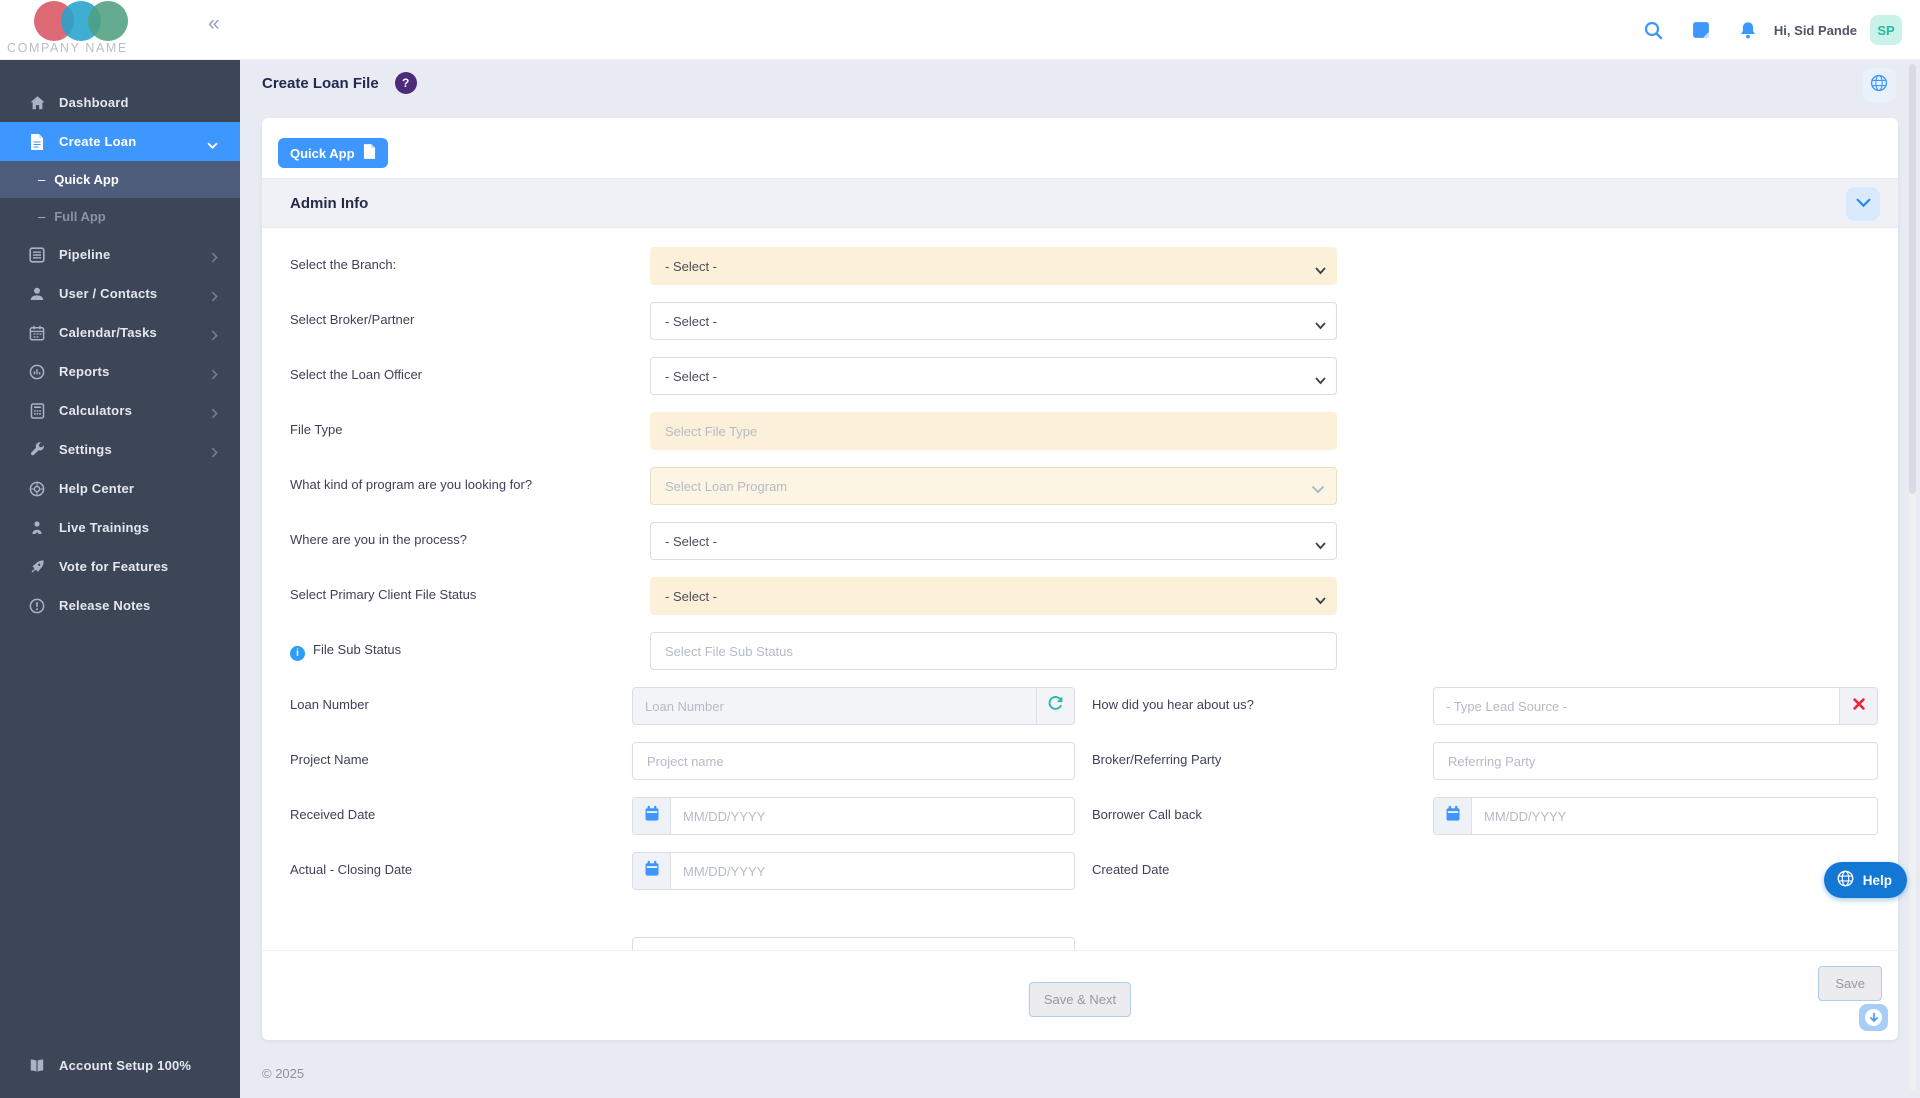  What do you see at coordinates (343, 264) in the screenshot?
I see `branch-label: Select the Branch:` at bounding box center [343, 264].